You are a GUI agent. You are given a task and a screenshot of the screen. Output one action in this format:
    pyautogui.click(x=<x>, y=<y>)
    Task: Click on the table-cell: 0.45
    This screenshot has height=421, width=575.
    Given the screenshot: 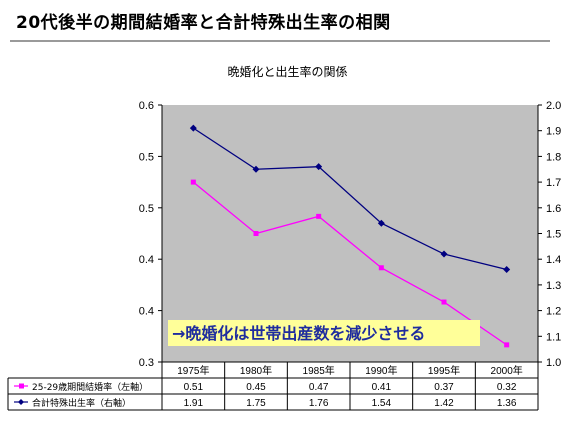 What is the action you would take?
    pyautogui.click(x=256, y=387)
    